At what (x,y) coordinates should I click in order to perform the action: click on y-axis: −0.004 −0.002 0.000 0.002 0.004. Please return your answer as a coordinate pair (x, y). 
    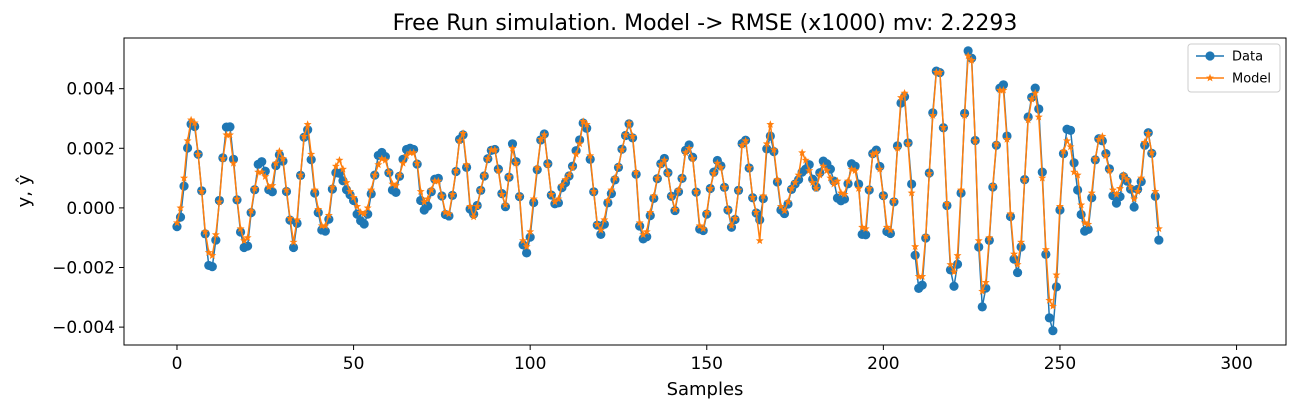
    Looking at the image, I should click on (88, 209).